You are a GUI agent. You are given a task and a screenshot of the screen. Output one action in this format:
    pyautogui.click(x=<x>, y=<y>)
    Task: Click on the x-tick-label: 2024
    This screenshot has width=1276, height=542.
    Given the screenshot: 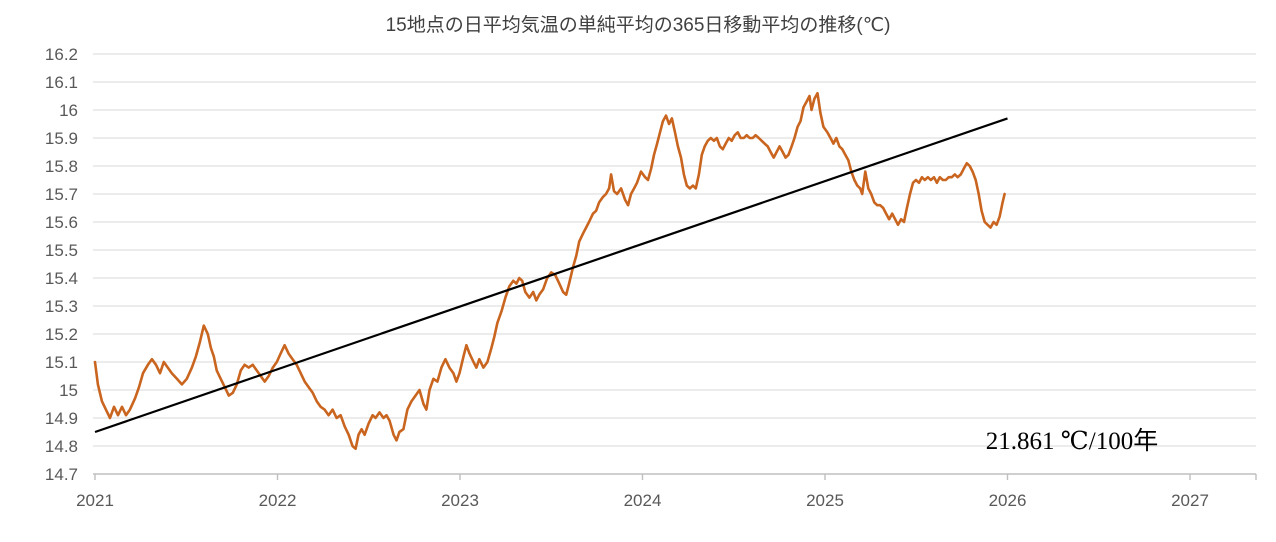 What is the action you would take?
    pyautogui.click(x=643, y=500)
    